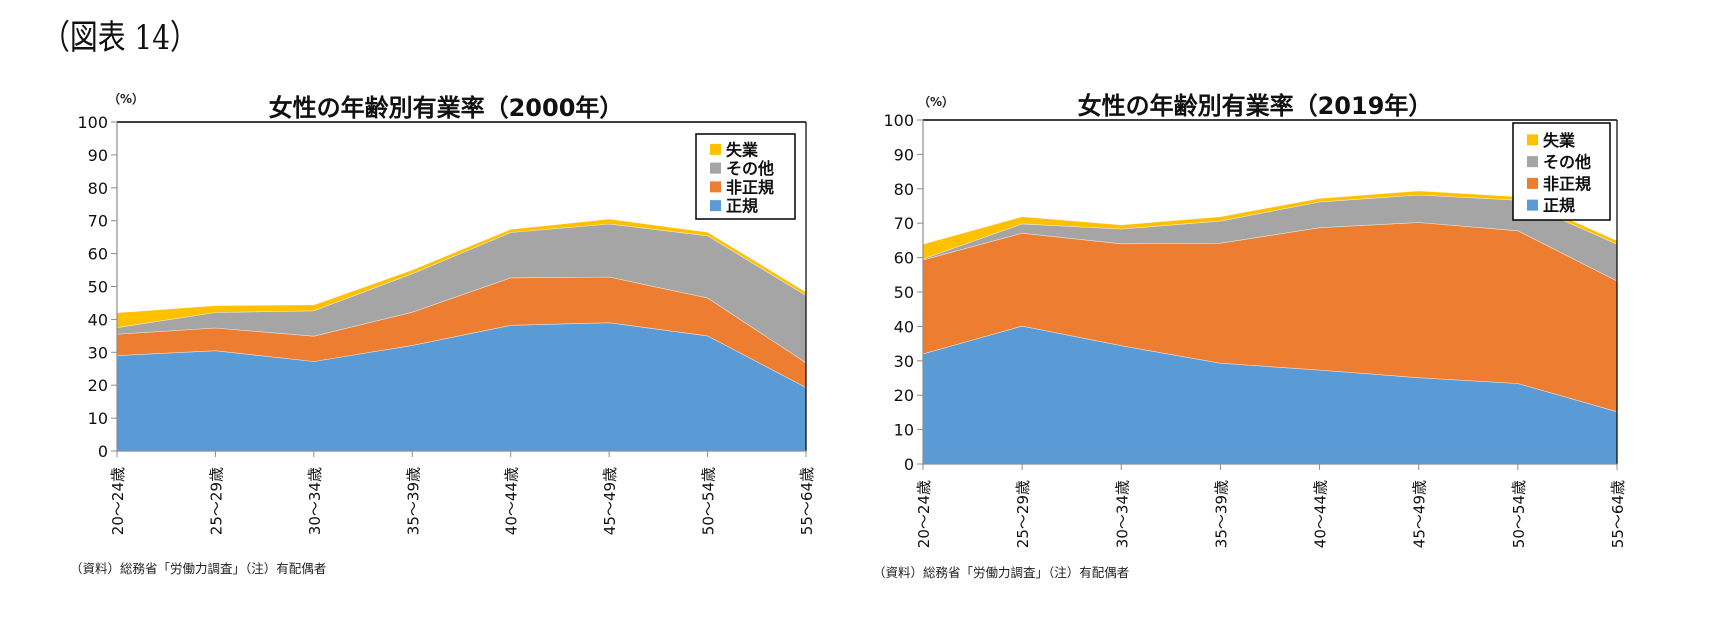 This screenshot has height=620, width=1719. Describe the element at coordinates (198, 568) in the screenshot. I see `source-footnote-2000: （資料）総務省「労働力調査」（注）有配偶者` at that location.